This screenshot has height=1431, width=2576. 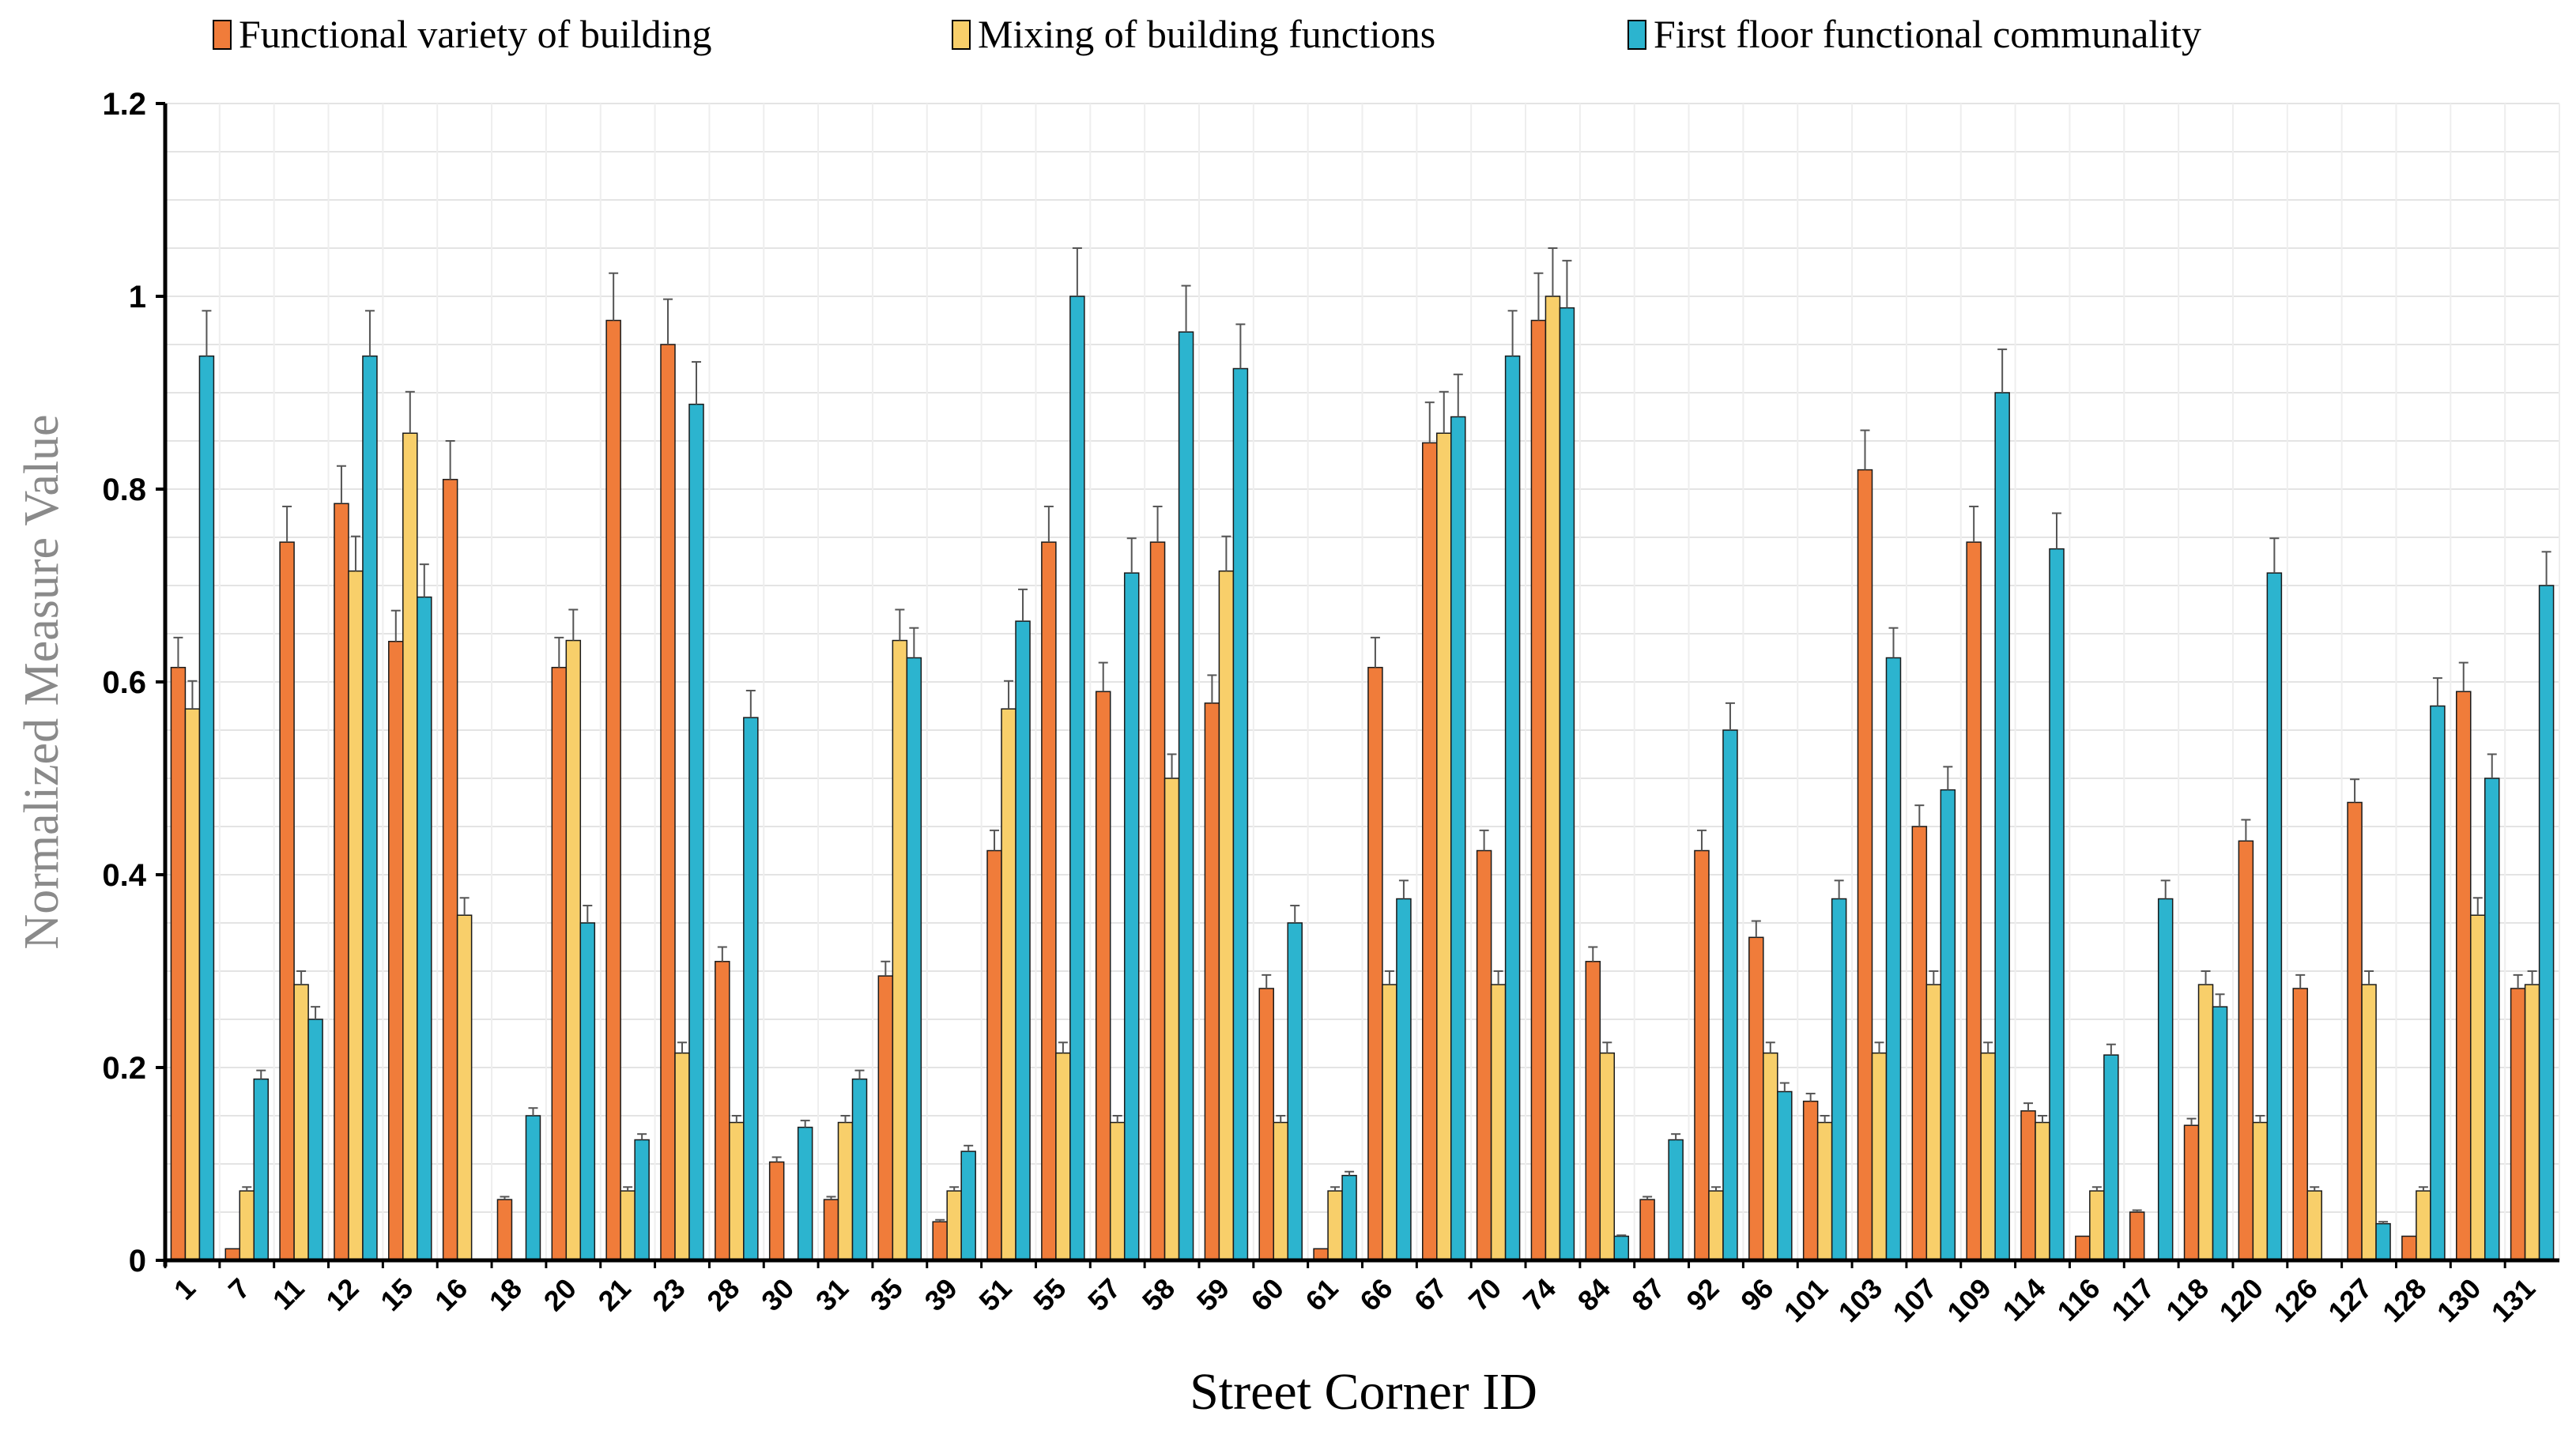 What do you see at coordinates (1267, 1294) in the screenshot?
I see `x-tick-label: 60` at bounding box center [1267, 1294].